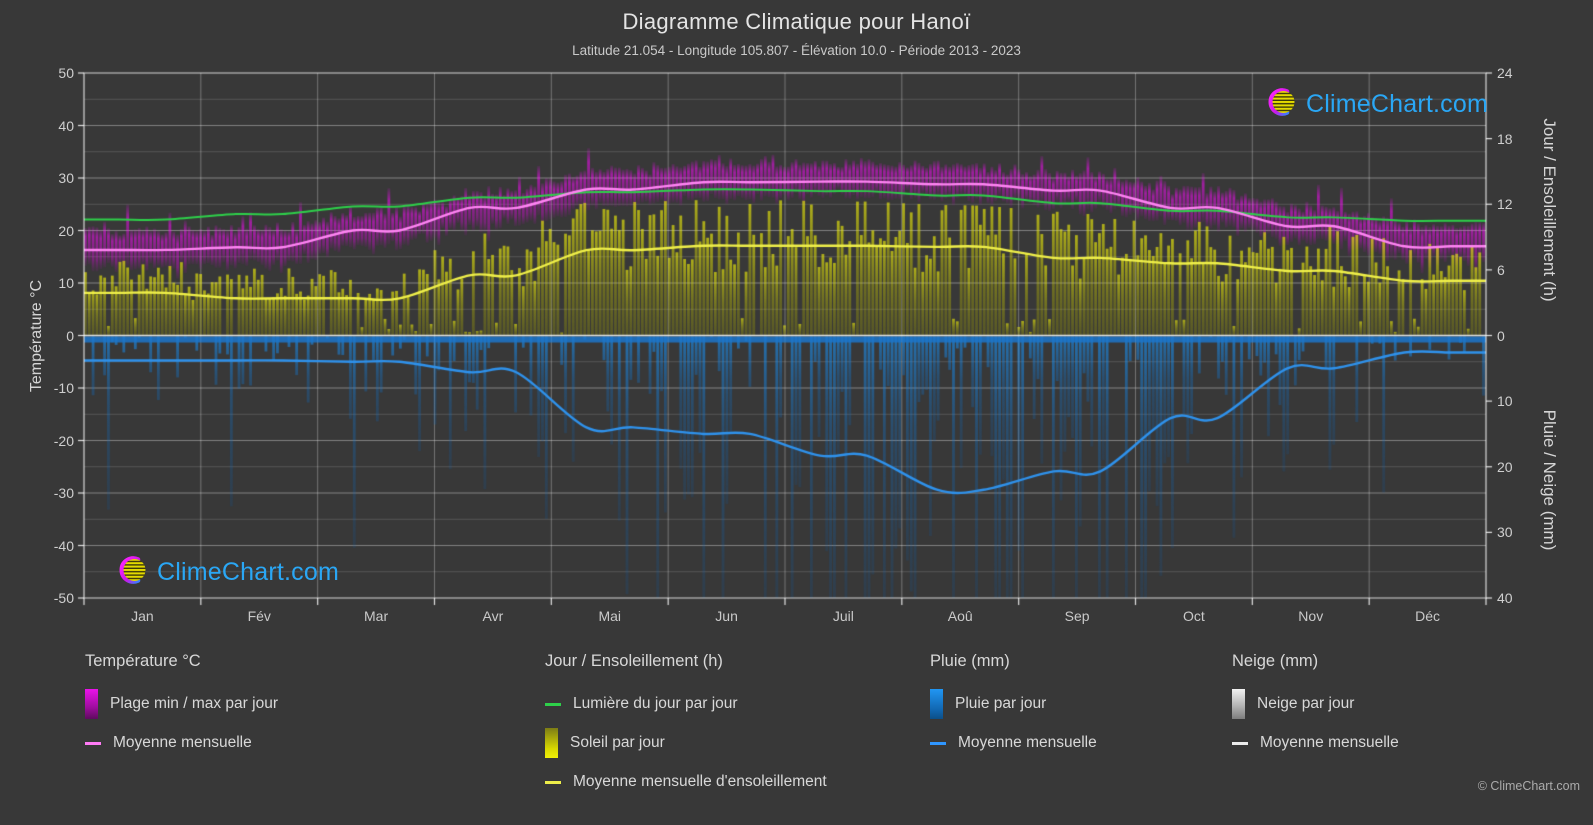 This screenshot has width=1593, height=825. Describe the element at coordinates (70, 335) in the screenshot. I see `temp-axis-tick-label: 0` at that location.